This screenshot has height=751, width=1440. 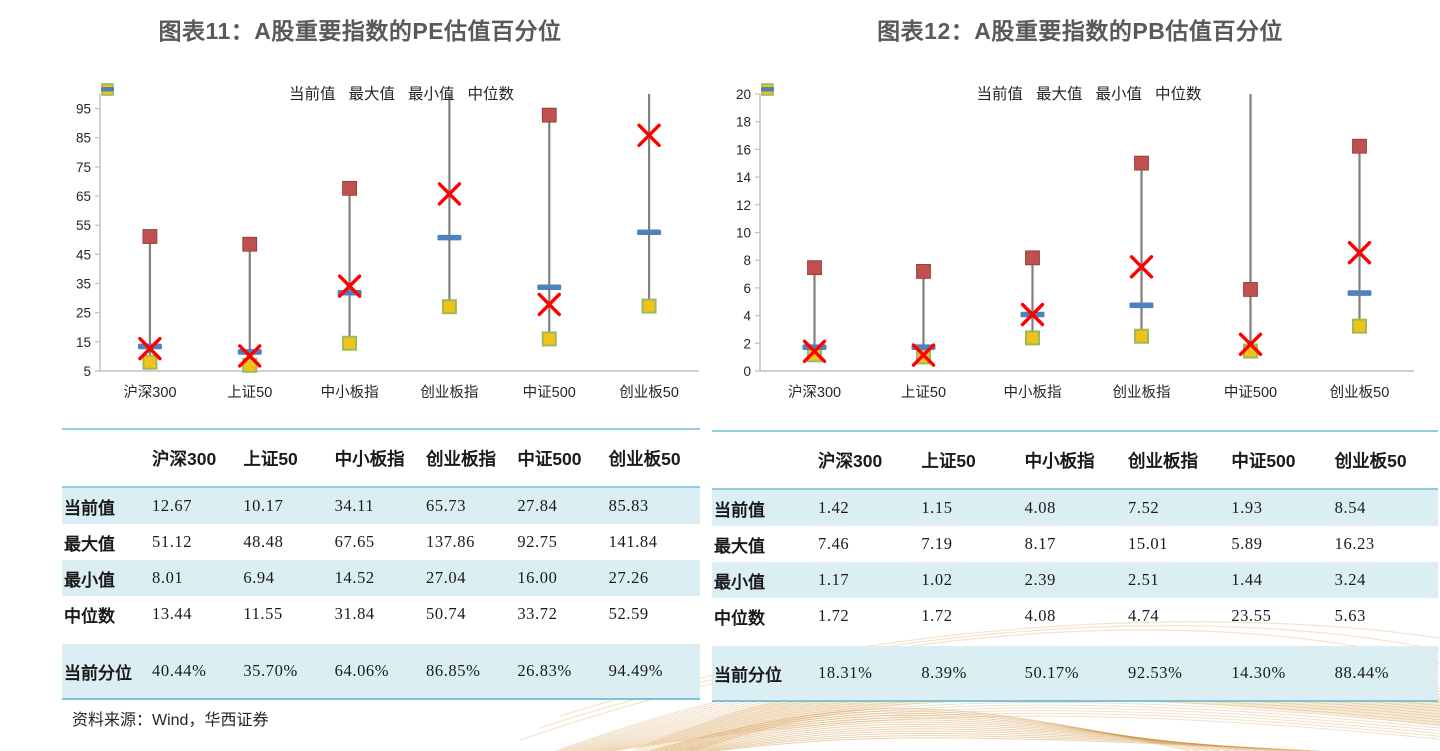 I want to click on x-category-label: 创业板50, so click(x=1360, y=392).